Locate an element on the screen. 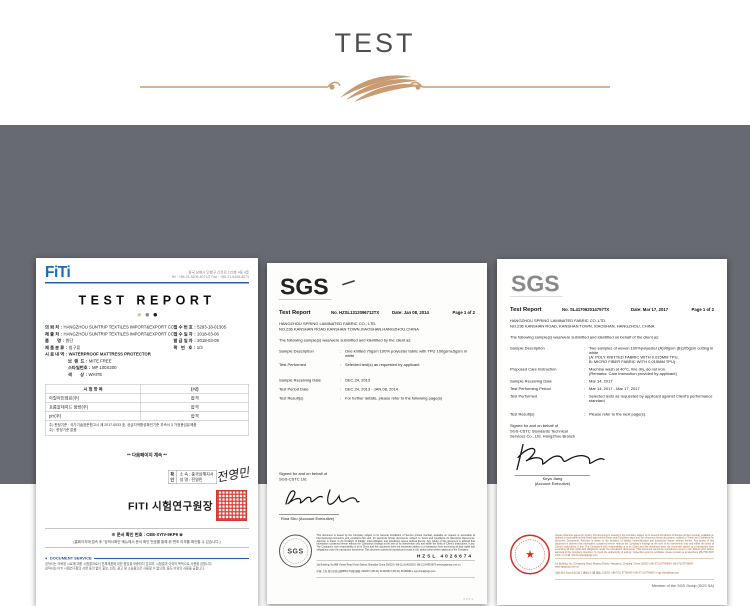 The height and width of the screenshot is (606, 750). signer-name: Kirya Jiang is located at coordinates (552, 478).